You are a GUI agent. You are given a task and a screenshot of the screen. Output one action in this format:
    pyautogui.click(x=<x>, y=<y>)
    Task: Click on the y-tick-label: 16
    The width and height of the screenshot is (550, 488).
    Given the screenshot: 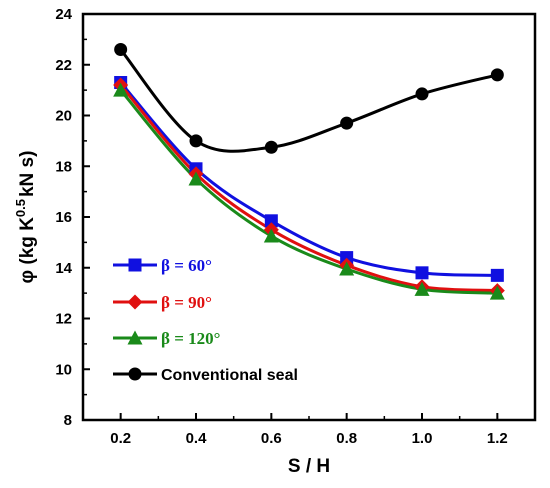 What is the action you would take?
    pyautogui.click(x=63, y=217)
    